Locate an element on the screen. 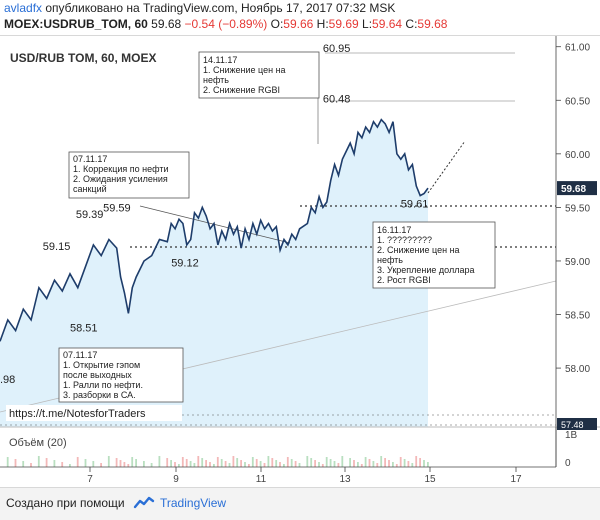  annotation-16-11-line-5: 2. Рост RGBI is located at coordinates (404, 280).